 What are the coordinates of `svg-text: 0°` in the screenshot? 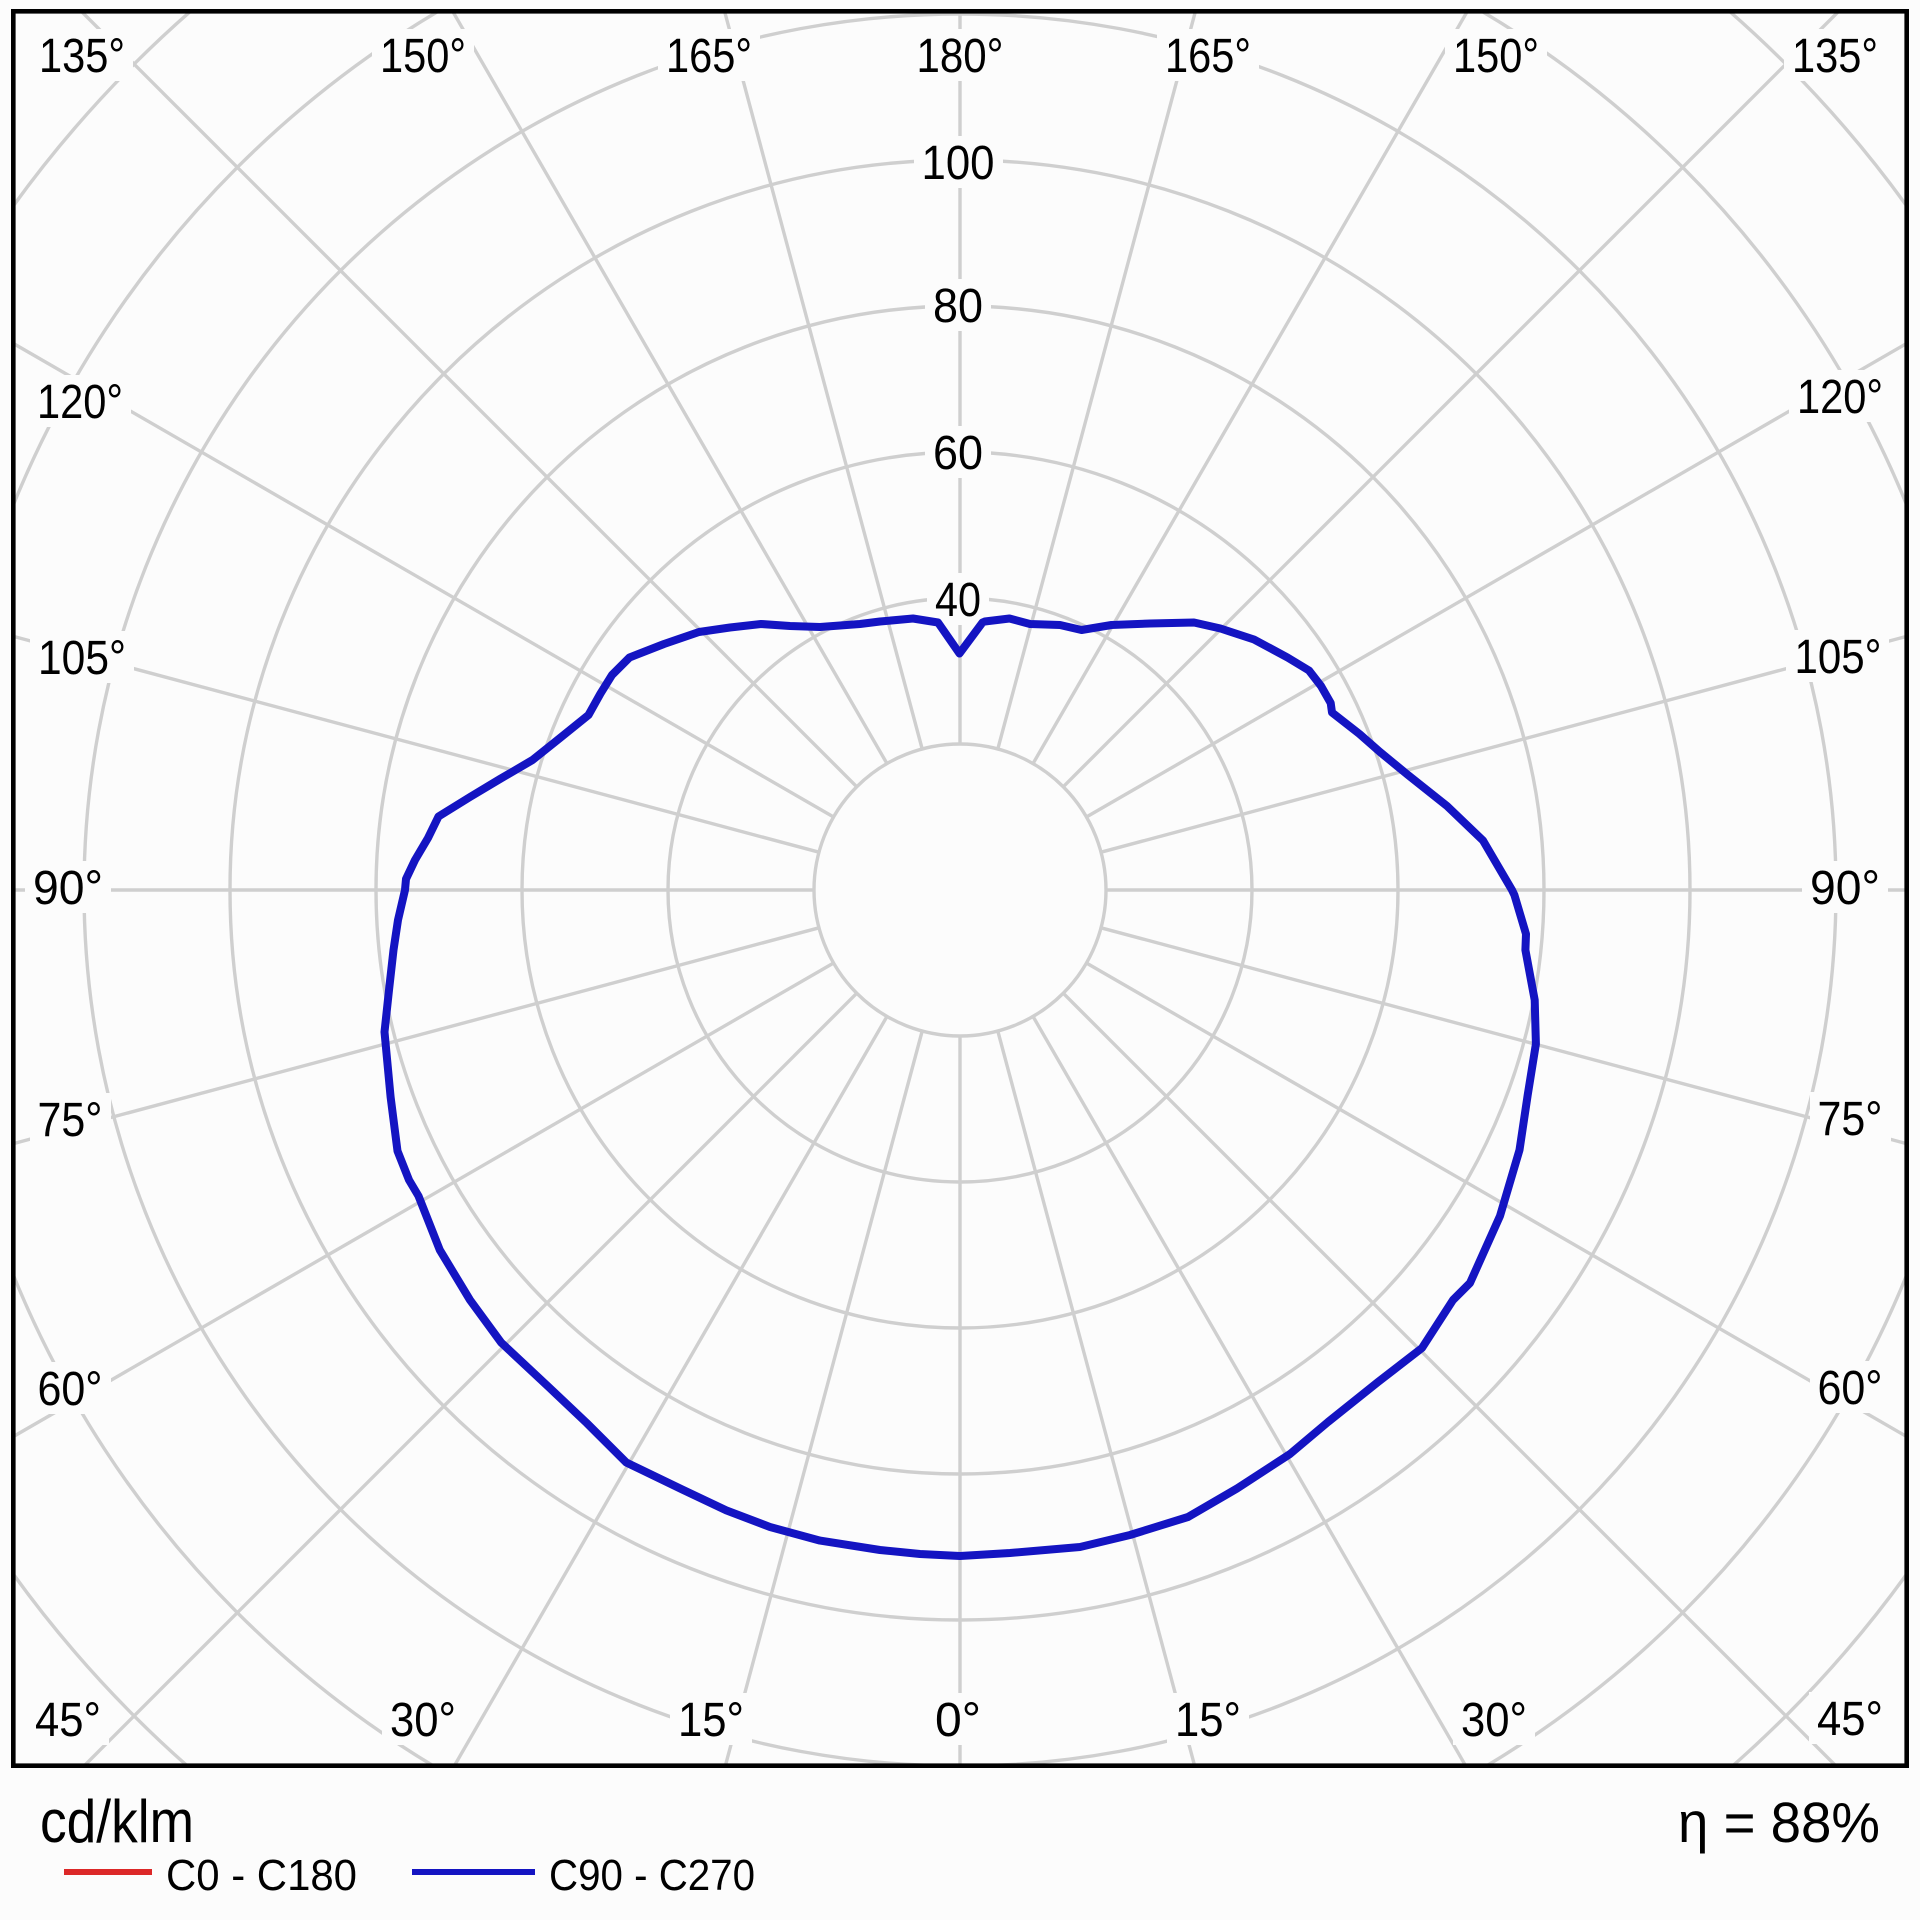 It's located at (958, 1720).